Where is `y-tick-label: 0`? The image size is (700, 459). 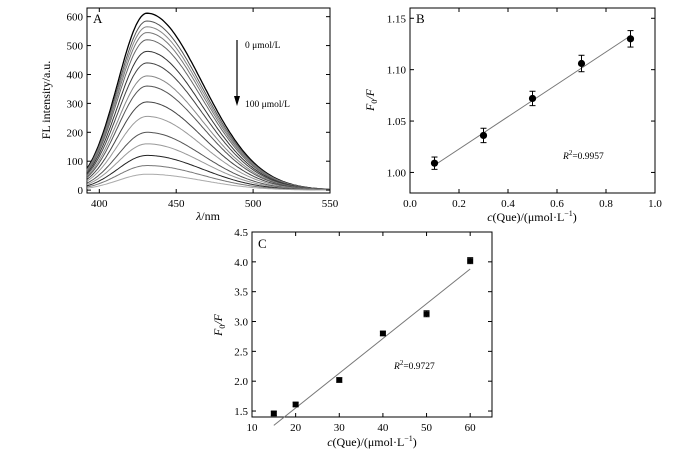 y-tick-label: 0 is located at coordinates (81, 191).